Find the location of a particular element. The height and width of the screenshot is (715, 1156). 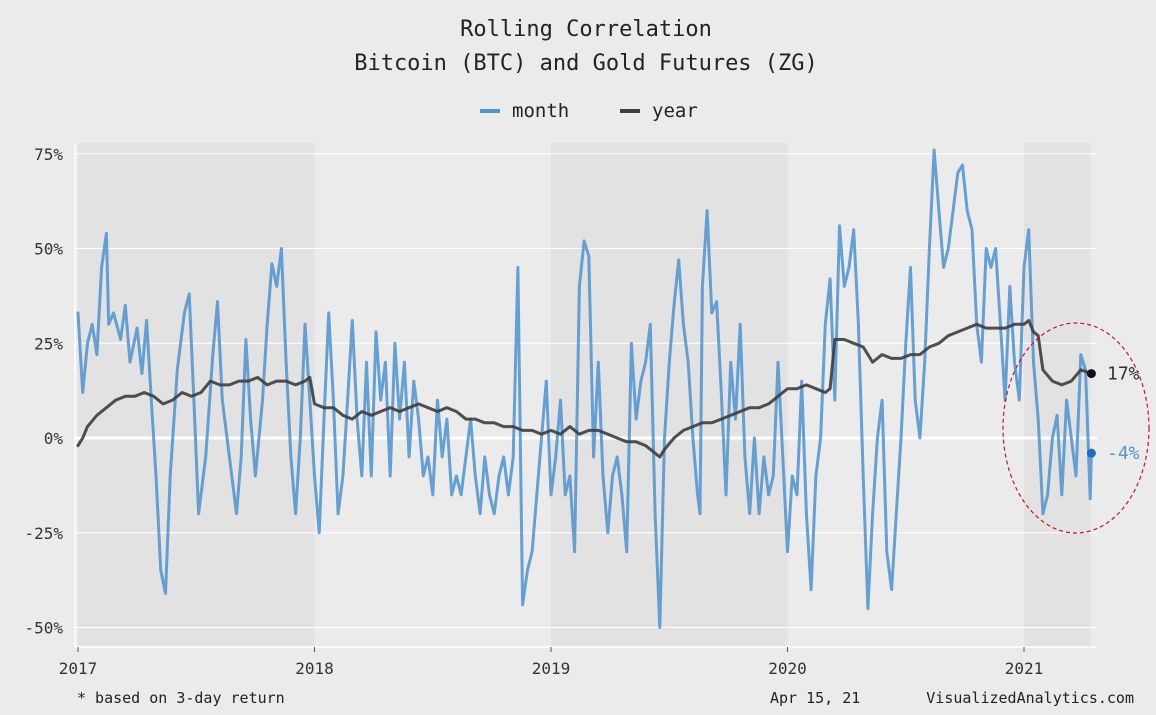

chart-subtitle: Bitcoin (BTC) and Gold Futures (ZG) is located at coordinates (586, 63).